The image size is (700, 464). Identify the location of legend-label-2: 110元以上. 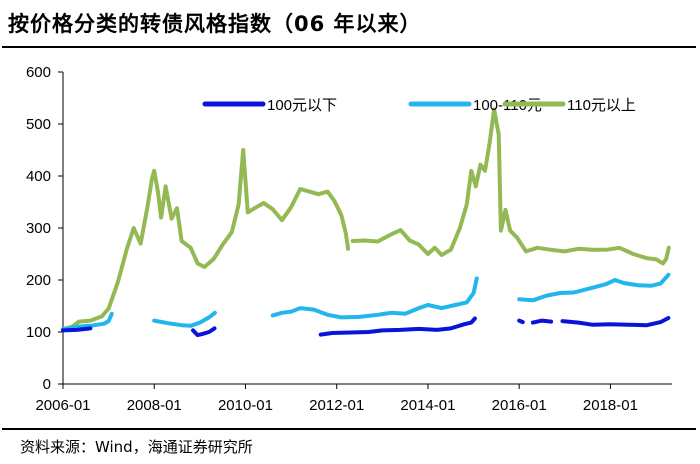
(601, 105).